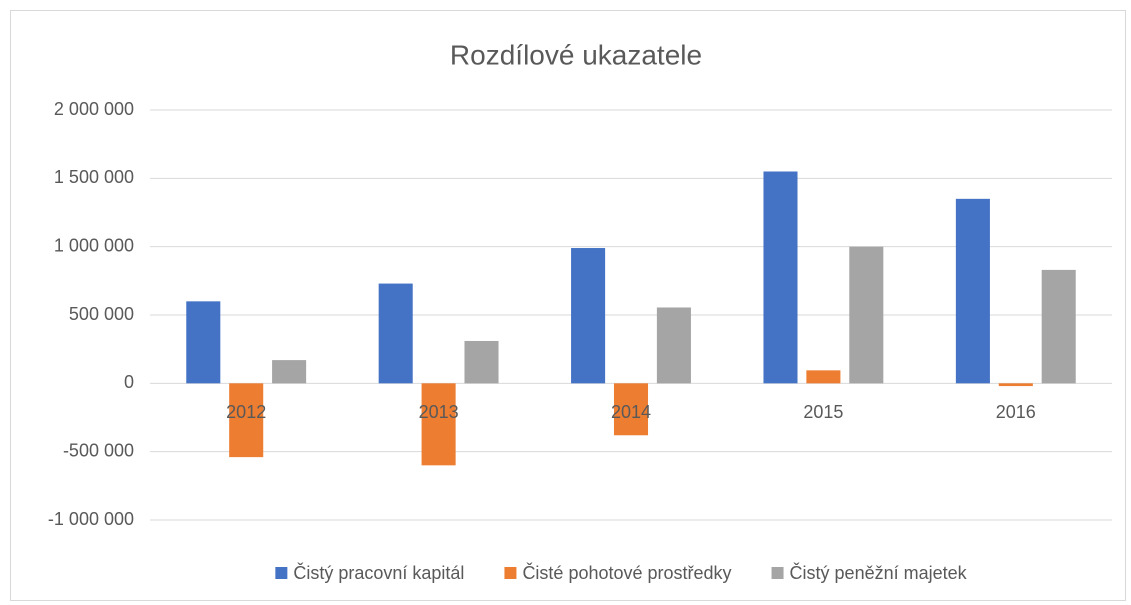 Image resolution: width=1131 pixels, height=605 pixels. Describe the element at coordinates (879, 572) in the screenshot. I see `legend-label: Čistý peněžní majetek` at that location.